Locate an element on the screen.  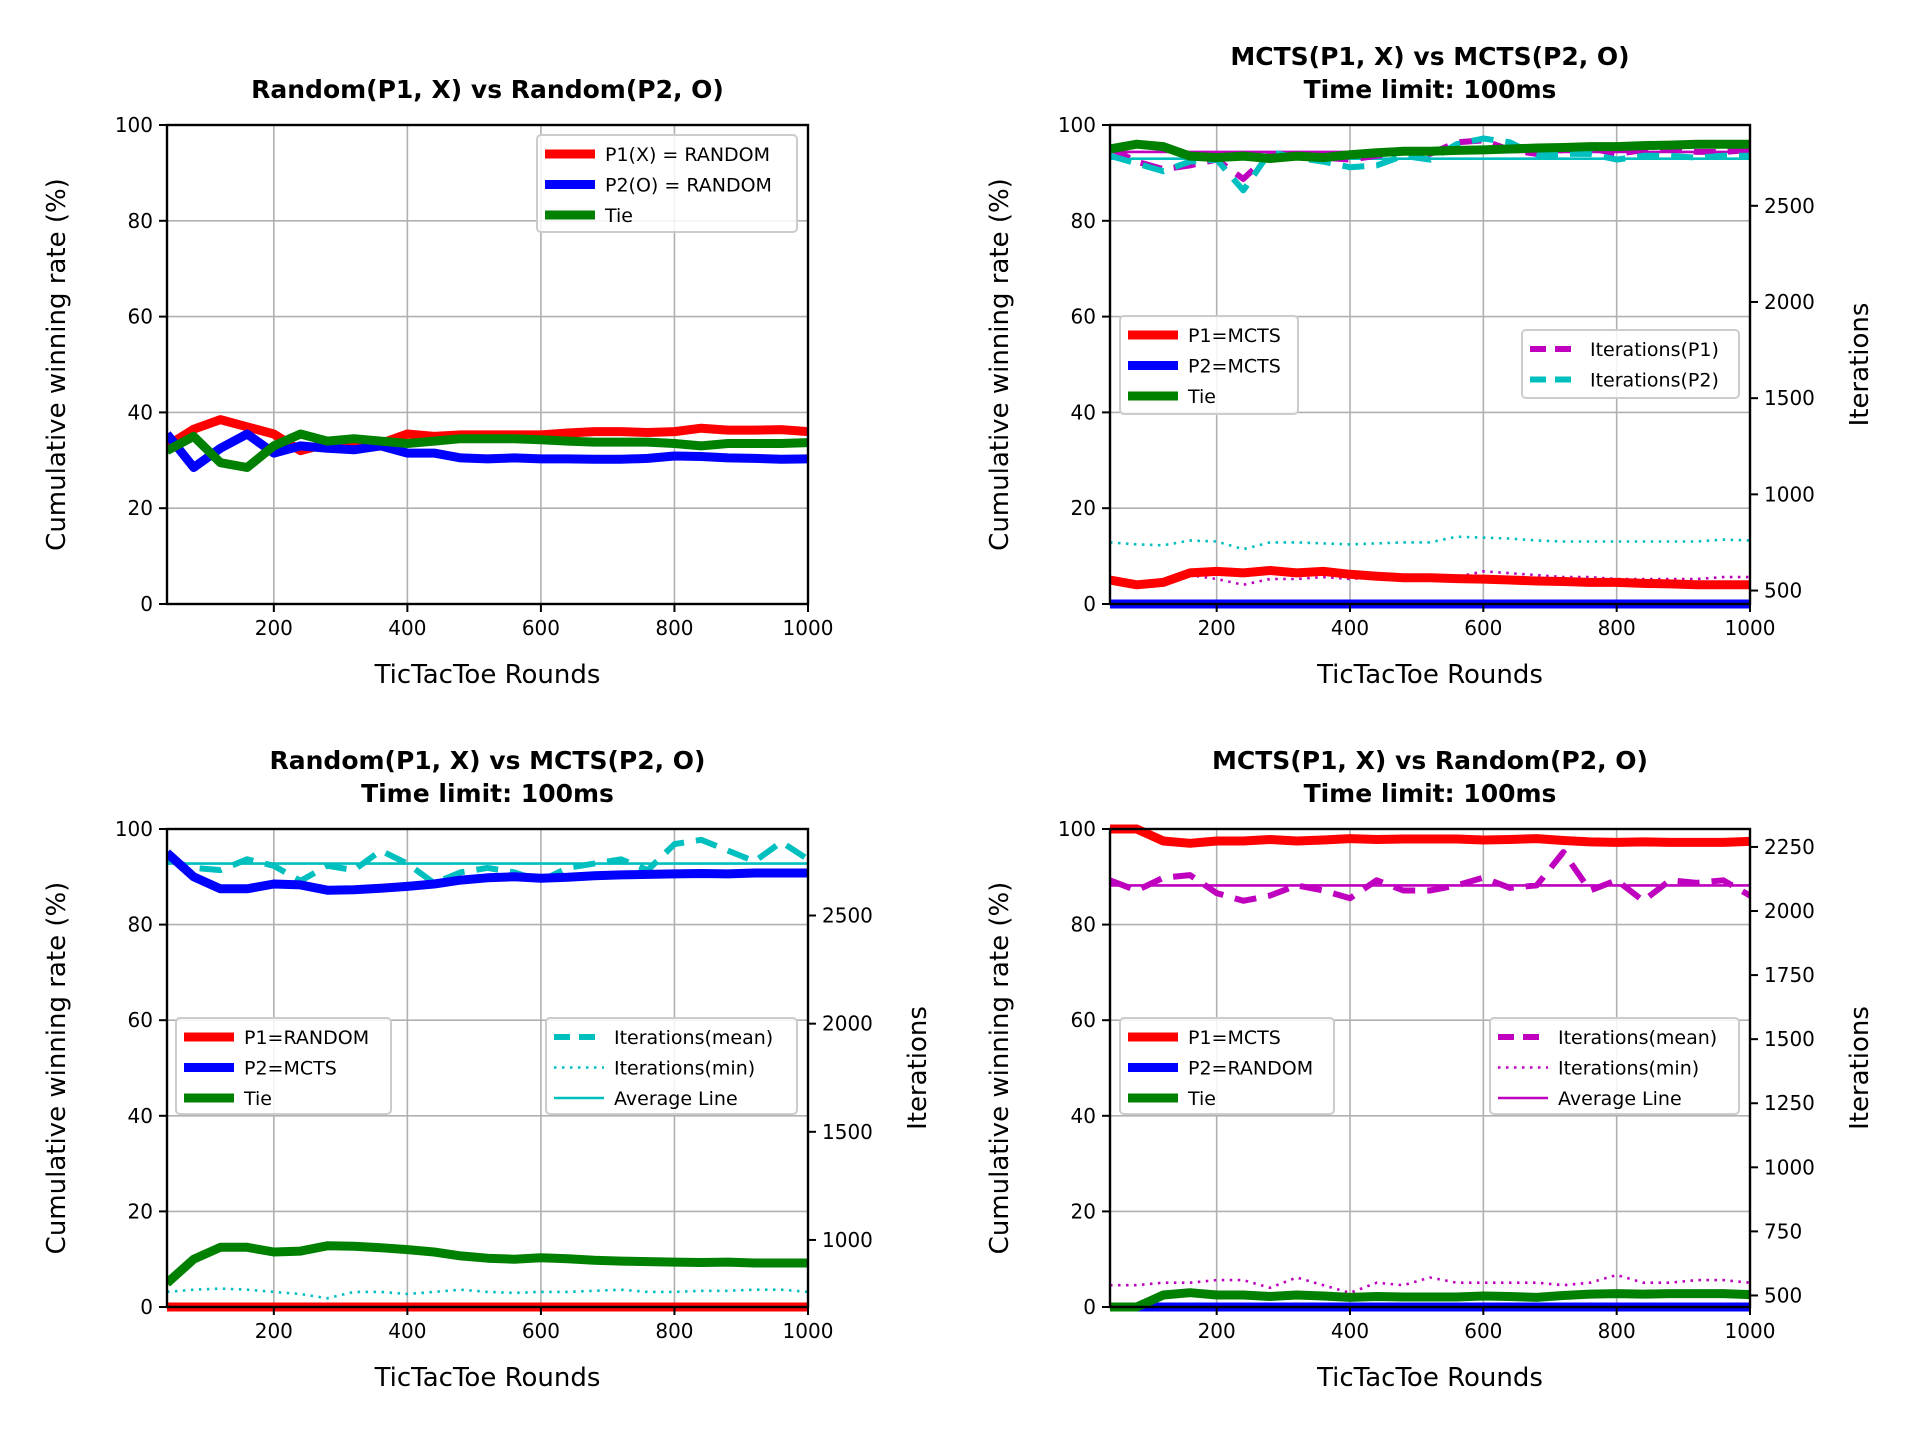
y2-tick-label: 1750 is located at coordinates (1789, 975).